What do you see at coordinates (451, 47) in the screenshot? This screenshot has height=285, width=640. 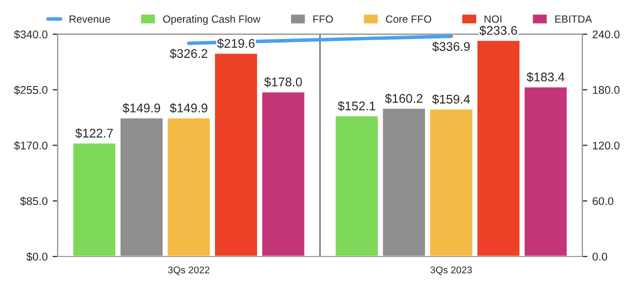 I see `data-label: $336.9` at bounding box center [451, 47].